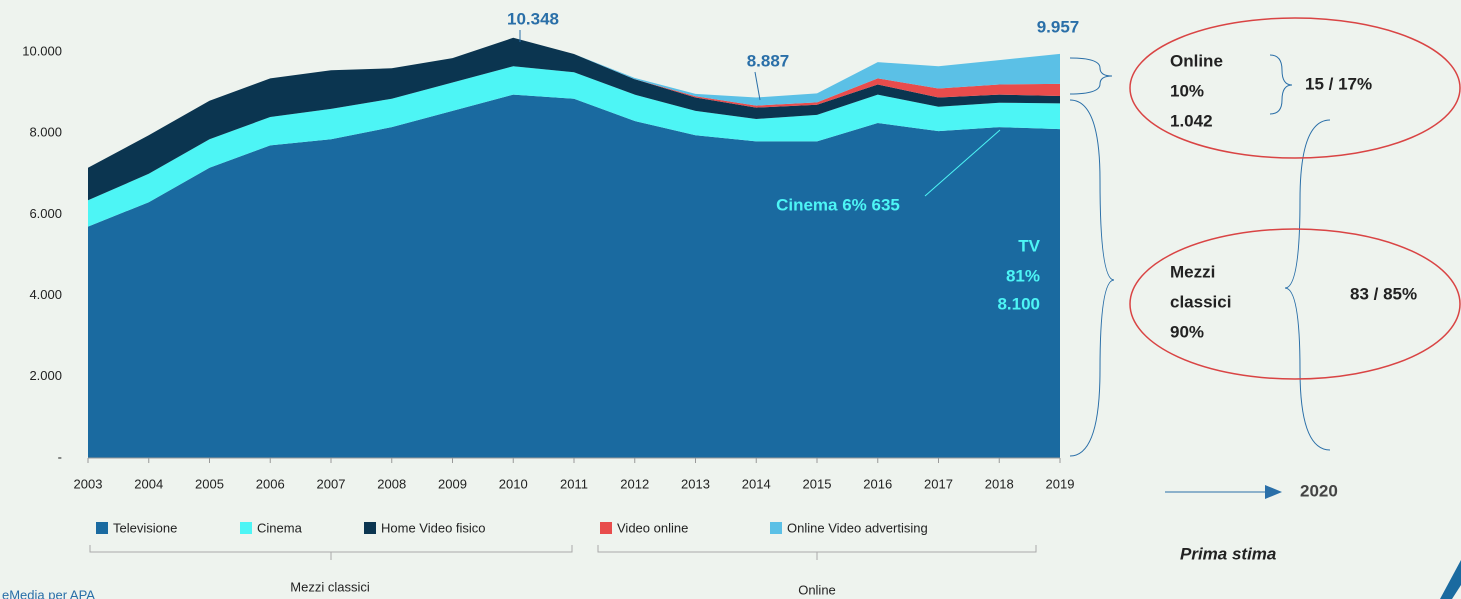 The height and width of the screenshot is (599, 1461). What do you see at coordinates (391, 483) in the screenshot?
I see `x-tick-label: 2008` at bounding box center [391, 483].